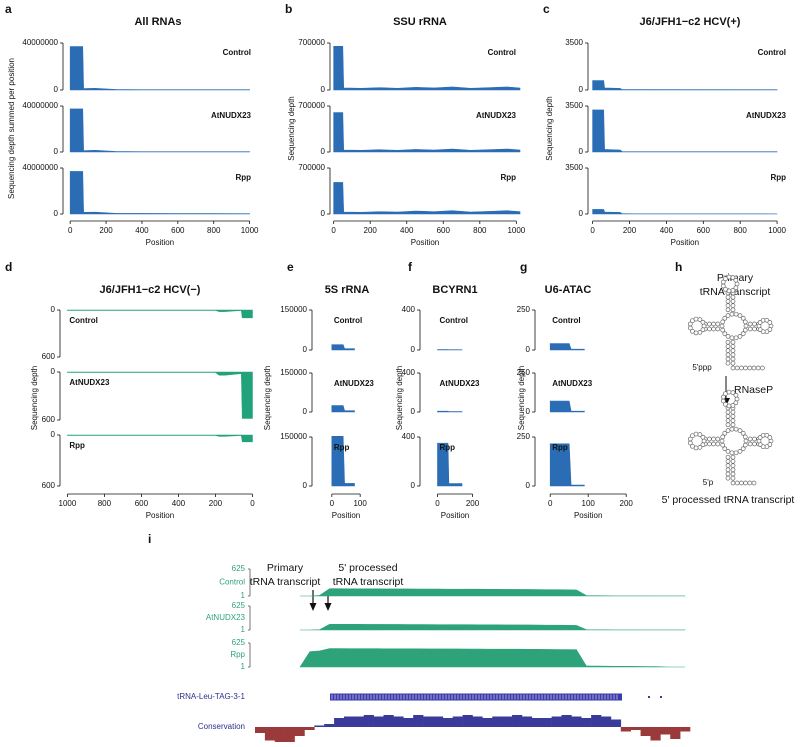  Describe the element at coordinates (516, 230) in the screenshot. I see `x-tick-label: 1000` at that location.